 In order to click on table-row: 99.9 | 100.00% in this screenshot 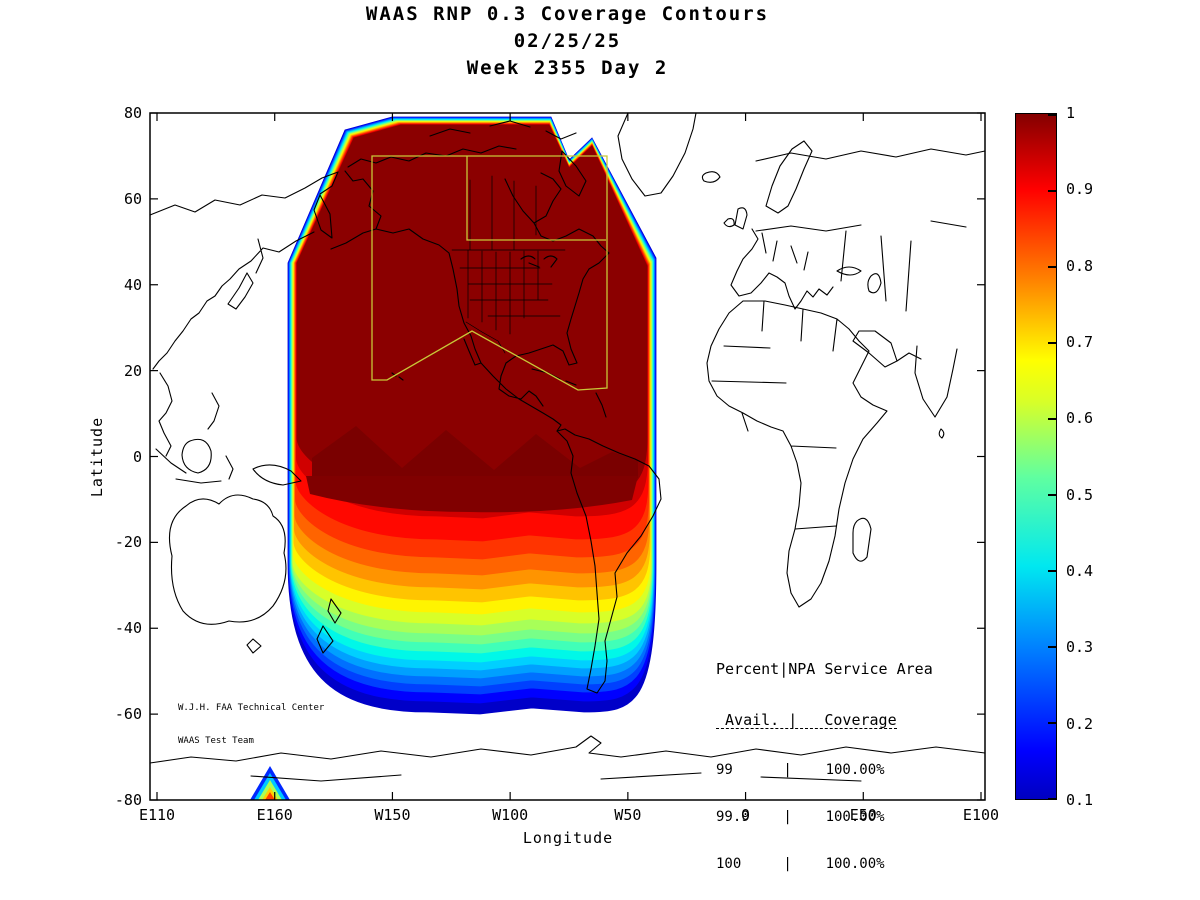, I will do `click(800, 817)`.